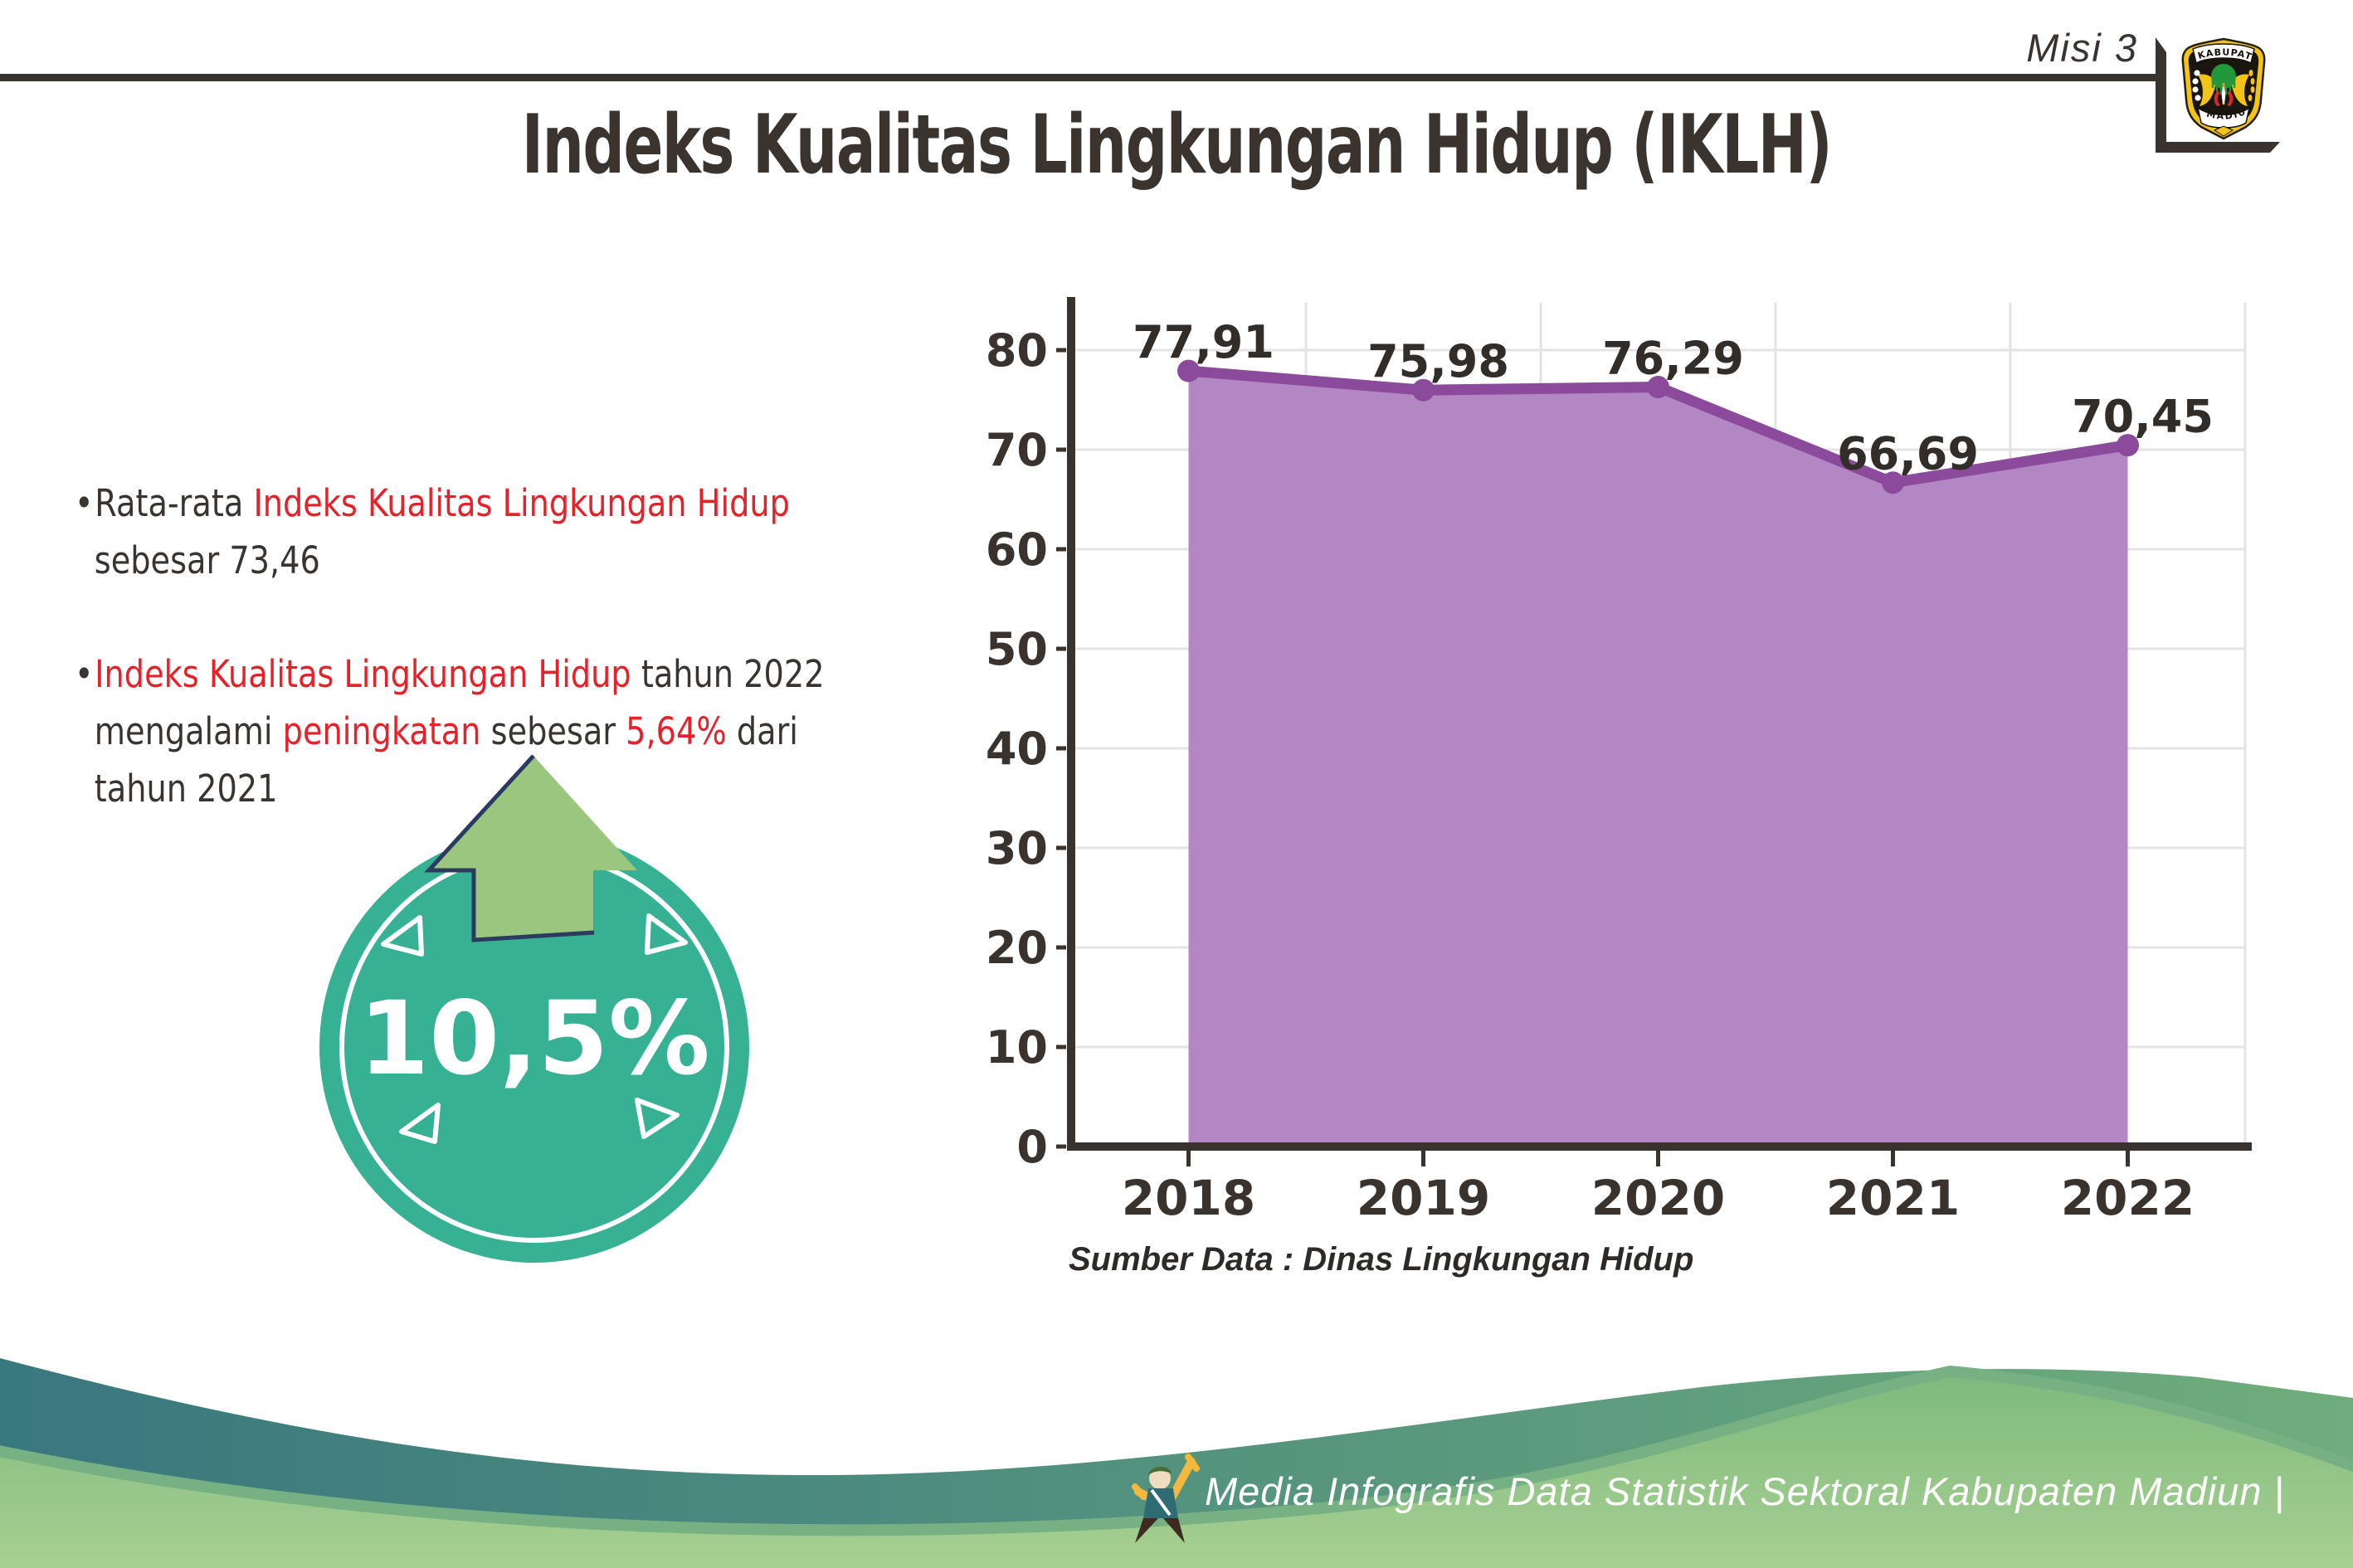  I want to click on sparkle-triangles, so click(534, 1028).